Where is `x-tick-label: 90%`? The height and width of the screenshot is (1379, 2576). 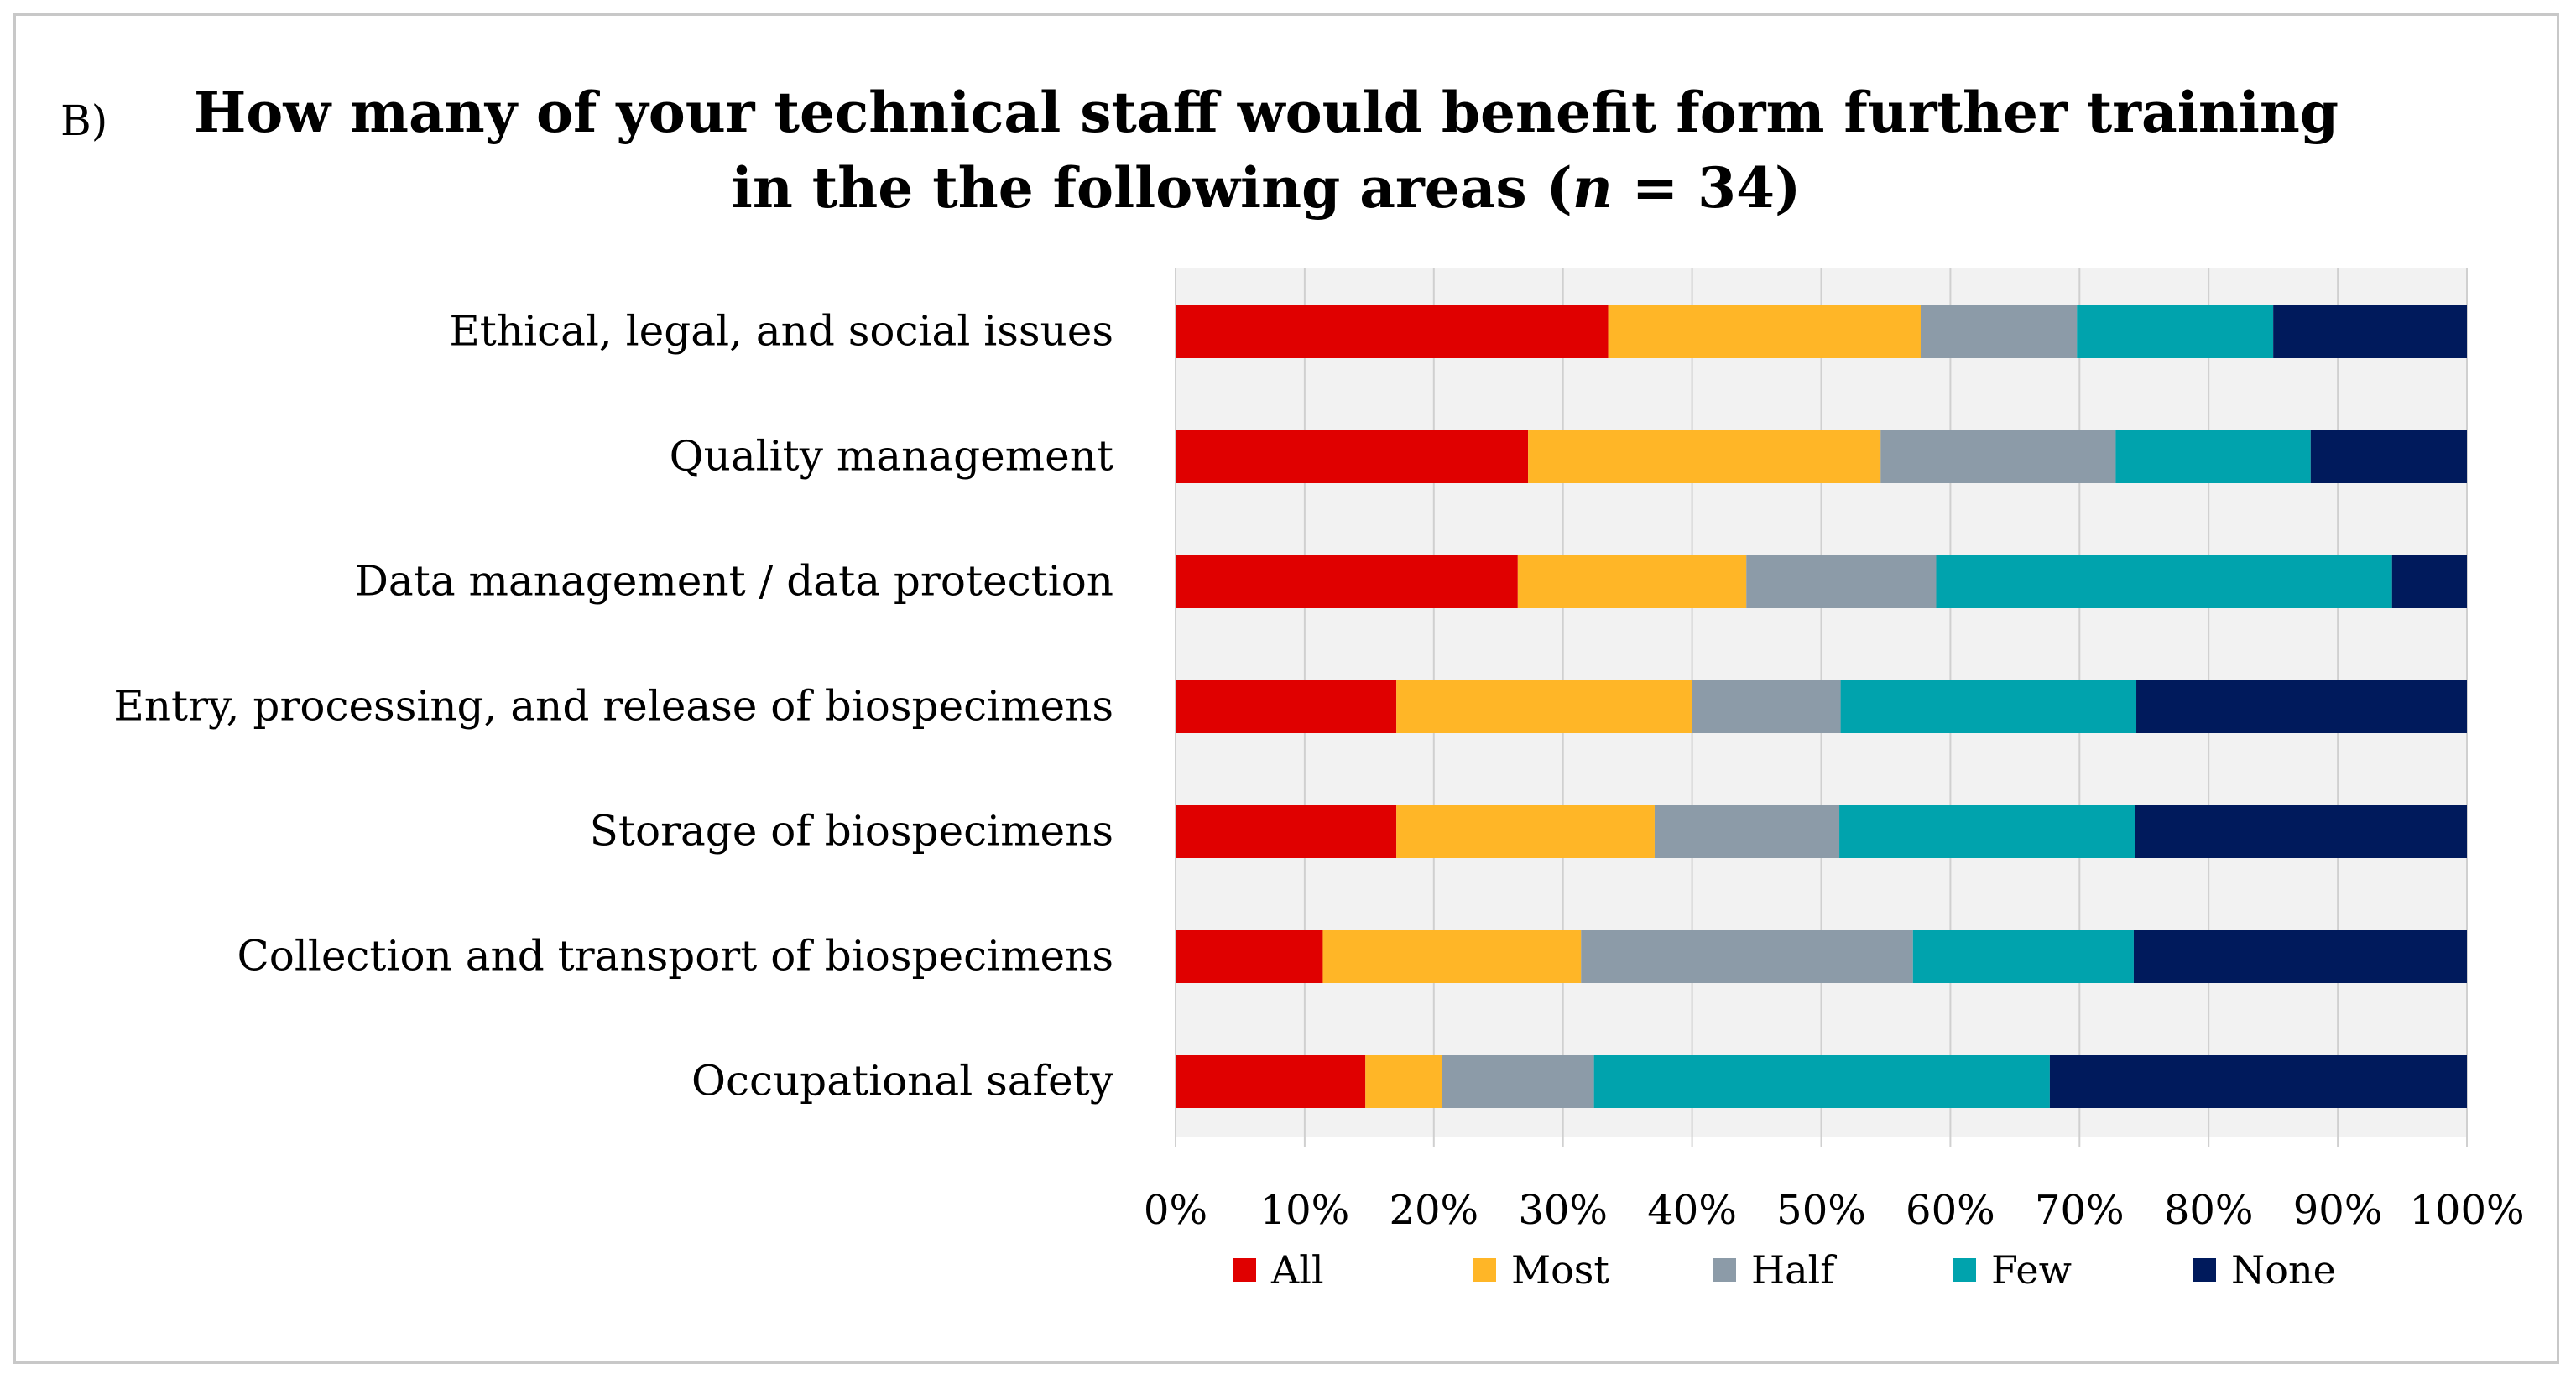 x-tick-label: 90% is located at coordinates (2338, 1210).